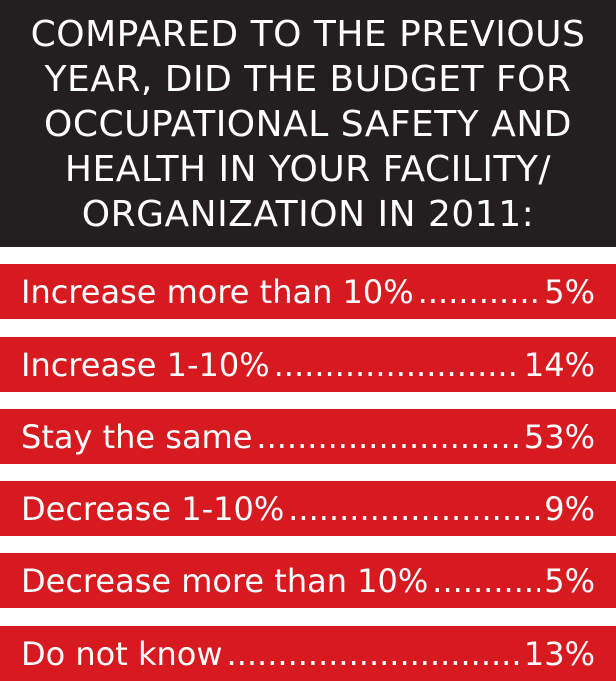 Image resolution: width=616 pixels, height=681 pixels. Describe the element at coordinates (559, 653) in the screenshot. I see `answer-value: 13%` at that location.